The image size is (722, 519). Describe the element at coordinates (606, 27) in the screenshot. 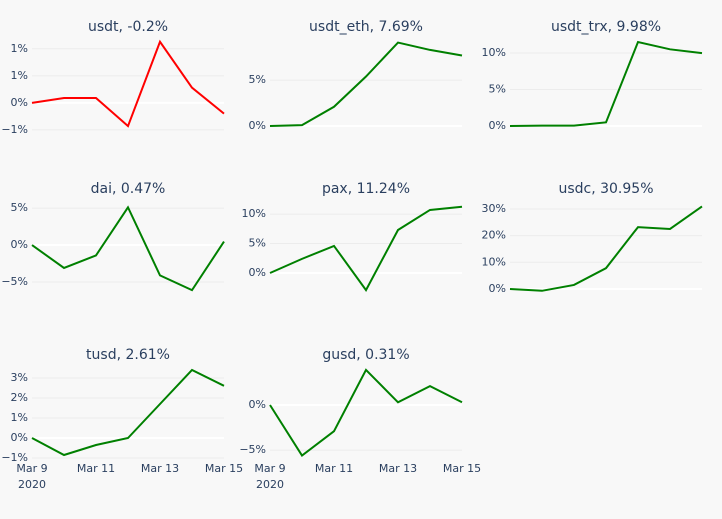

I see `subplot-title: usdt_trx, 9.98%` at that location.